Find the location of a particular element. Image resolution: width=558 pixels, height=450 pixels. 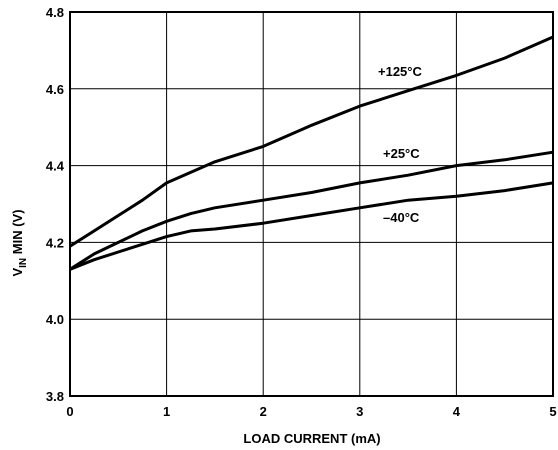

y-tick-label: 4.0 is located at coordinates (55, 319).